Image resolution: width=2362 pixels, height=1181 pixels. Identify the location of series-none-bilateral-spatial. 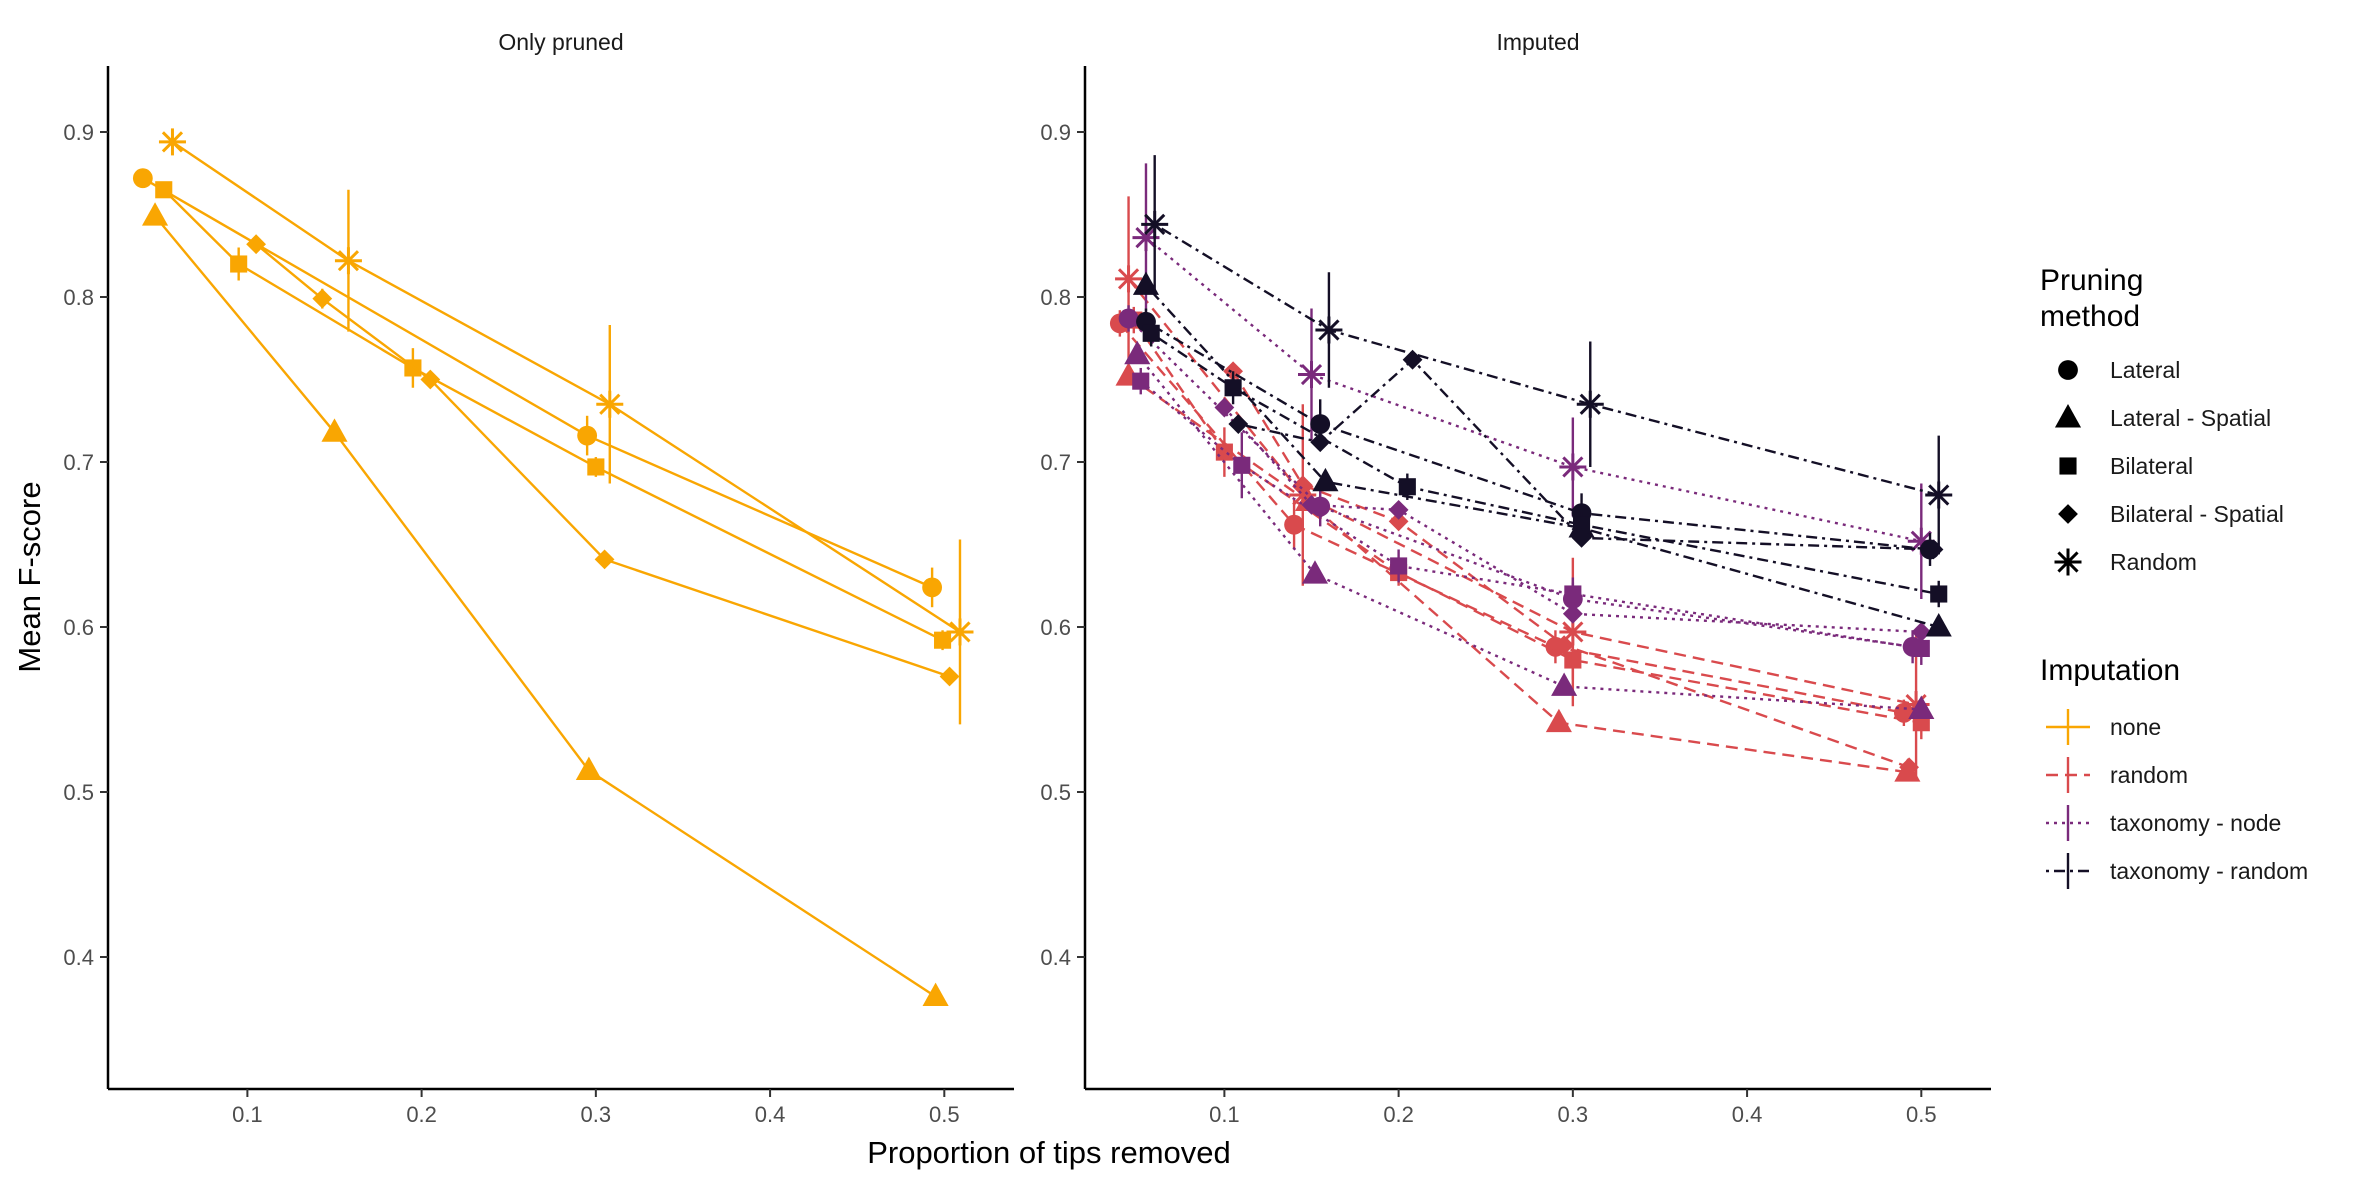
(603, 460).